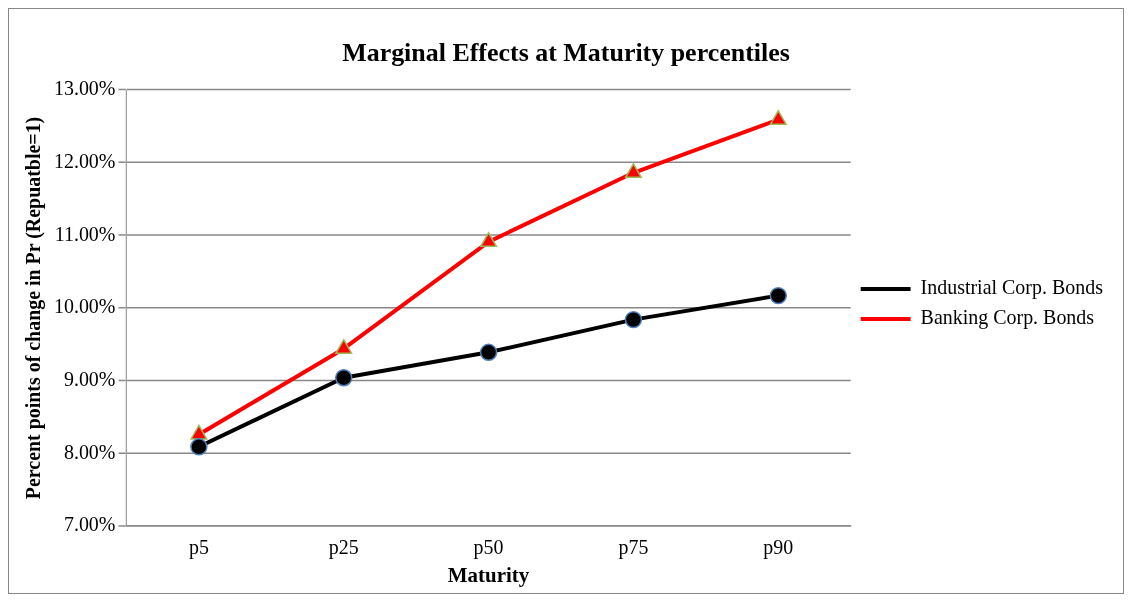 The image size is (1134, 606). What do you see at coordinates (85, 233) in the screenshot?
I see `y-tick-label: 11.00%` at bounding box center [85, 233].